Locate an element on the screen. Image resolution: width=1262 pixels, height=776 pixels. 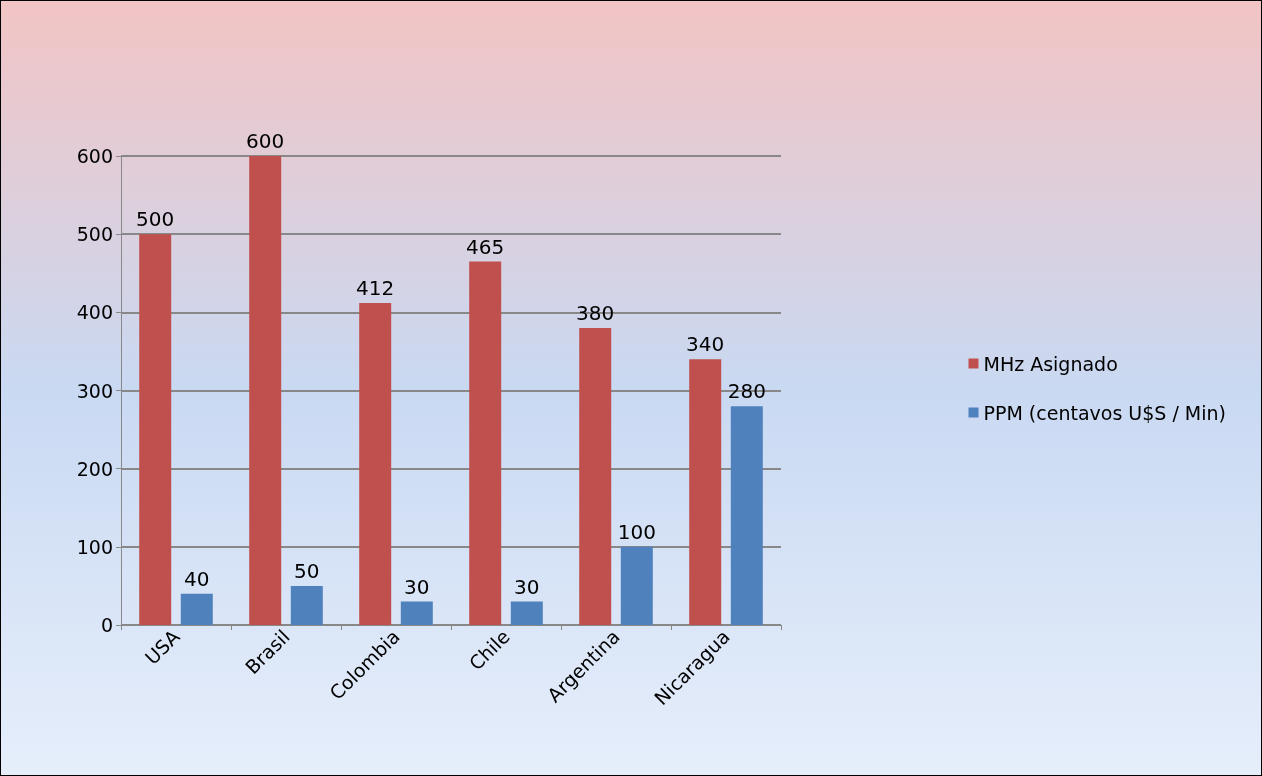
y-tick-label: 400 is located at coordinates (94, 312).